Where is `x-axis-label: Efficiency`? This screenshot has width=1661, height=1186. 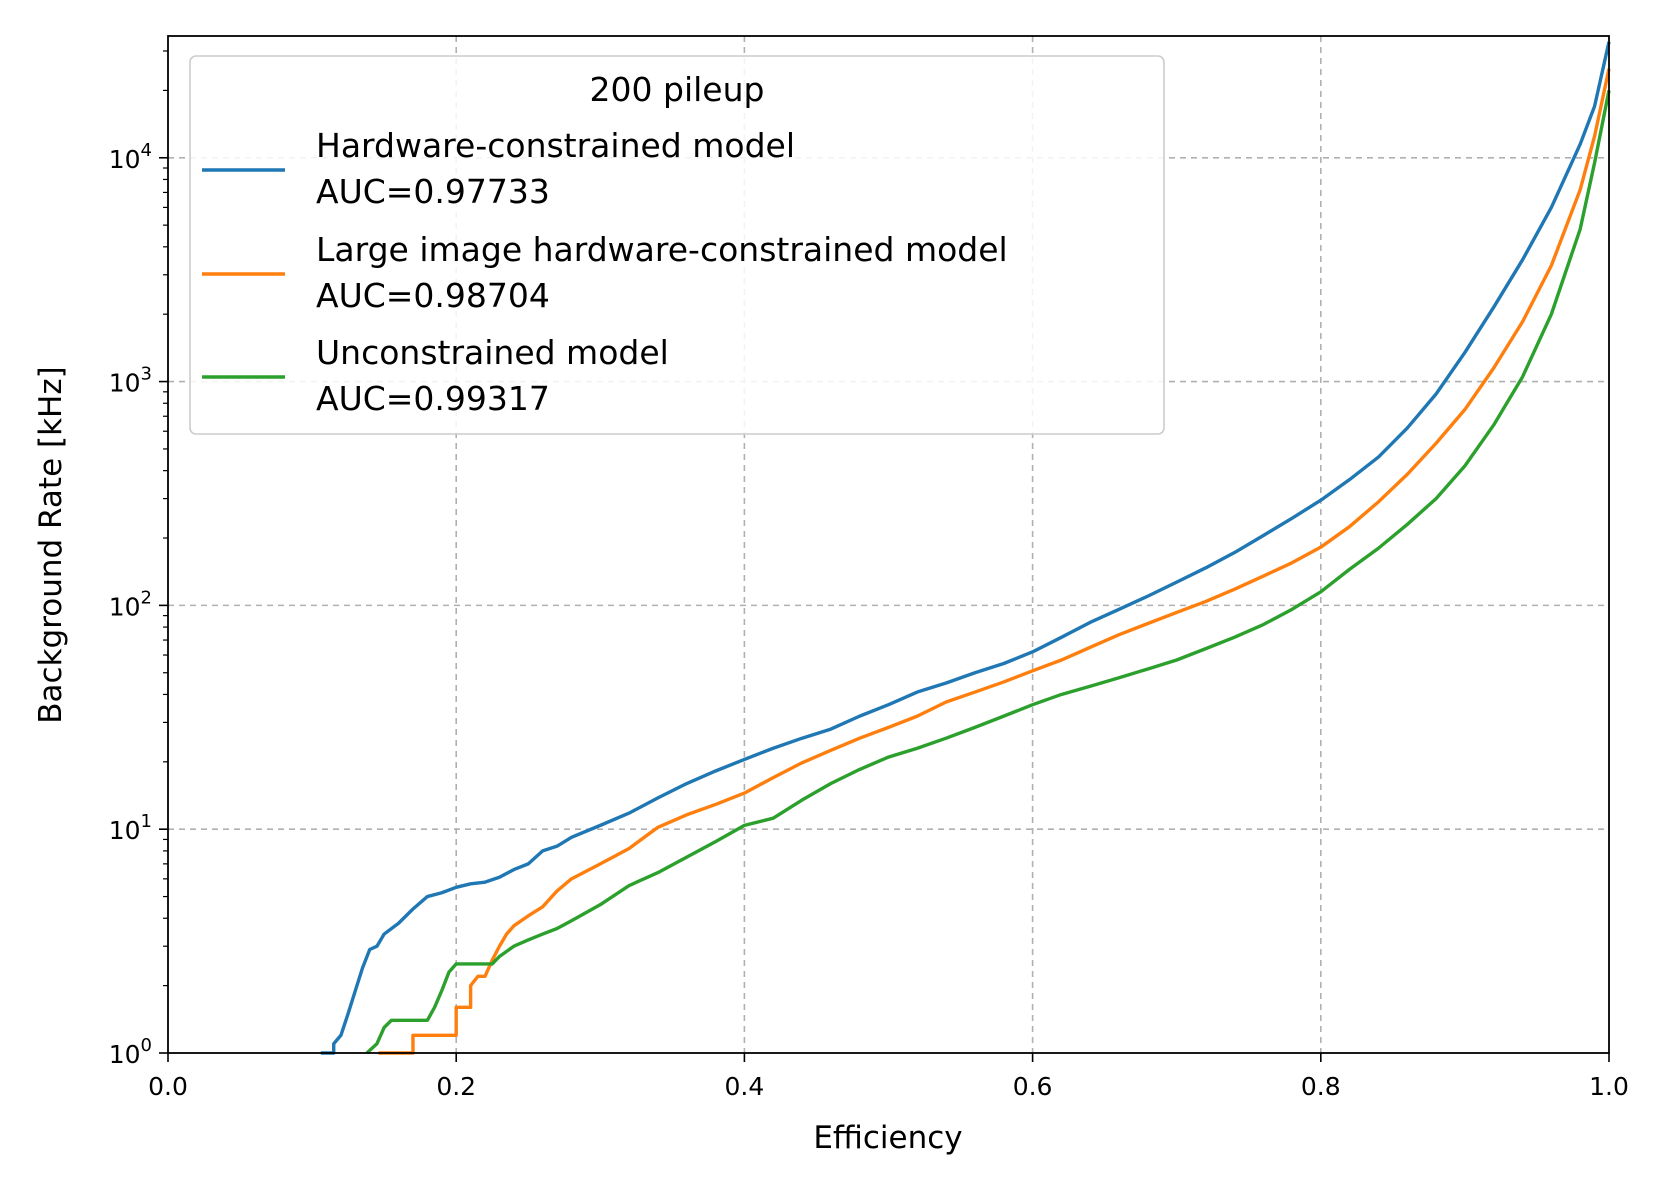
x-axis-label: Efficiency is located at coordinates (887, 1138).